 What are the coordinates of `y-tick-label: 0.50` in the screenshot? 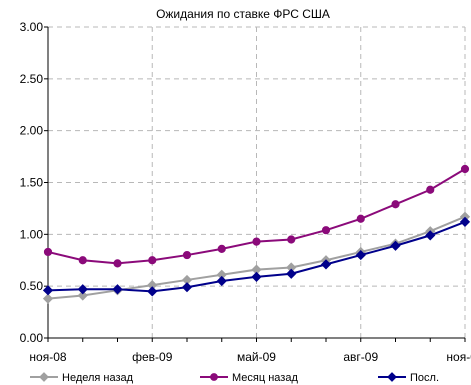 It's located at (32, 286).